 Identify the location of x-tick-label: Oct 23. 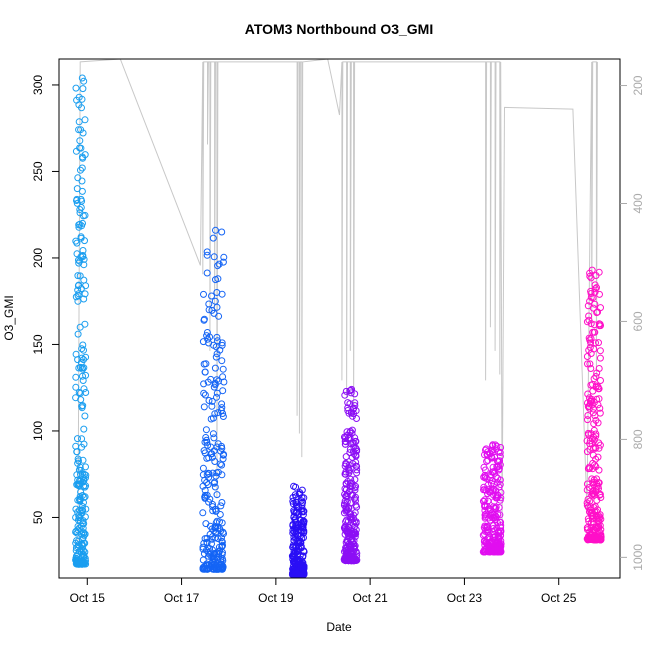
(465, 598).